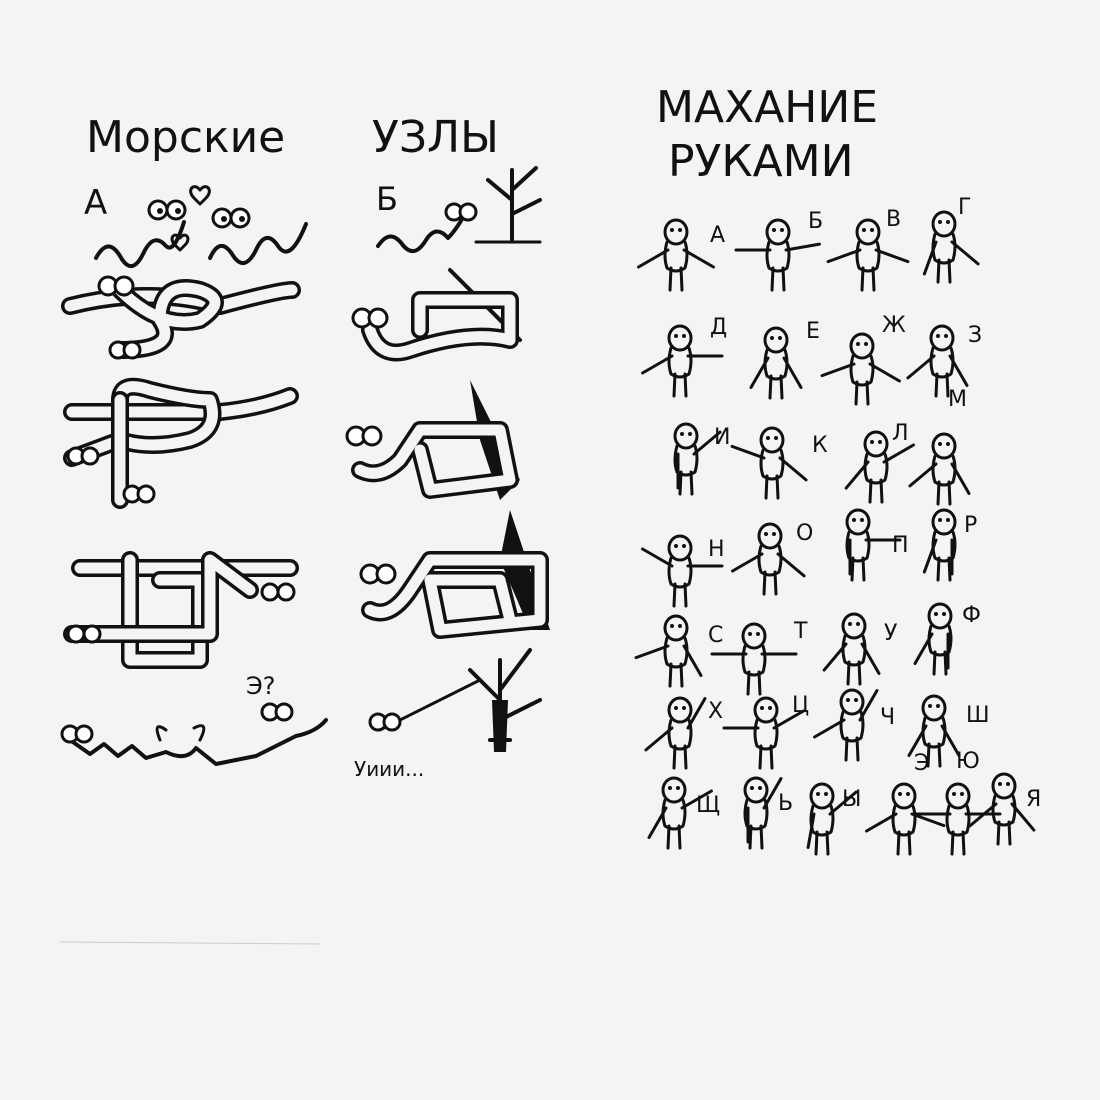 This screenshot has height=1100, width=1100. I want to click on semaphore-letter: Ш, so click(978, 715).